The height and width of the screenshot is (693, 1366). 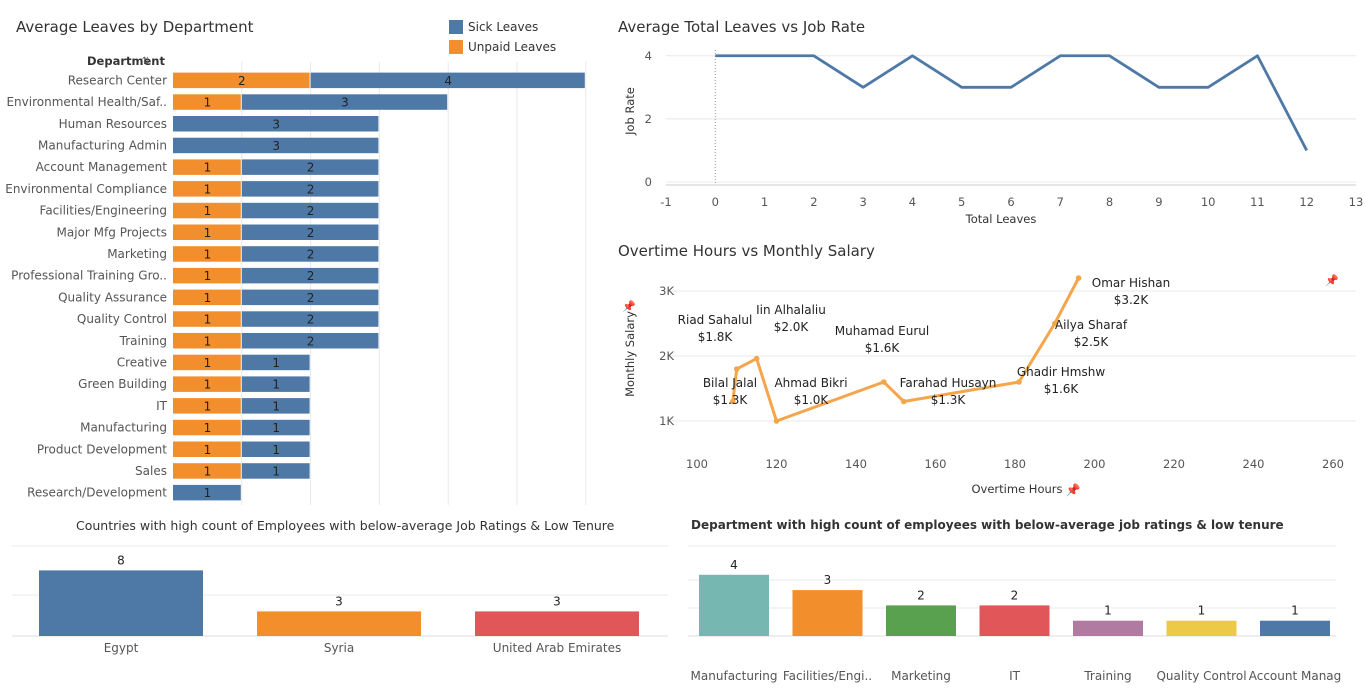 I want to click on overtime-point-name: Ahmad Bikri, so click(x=810, y=383).